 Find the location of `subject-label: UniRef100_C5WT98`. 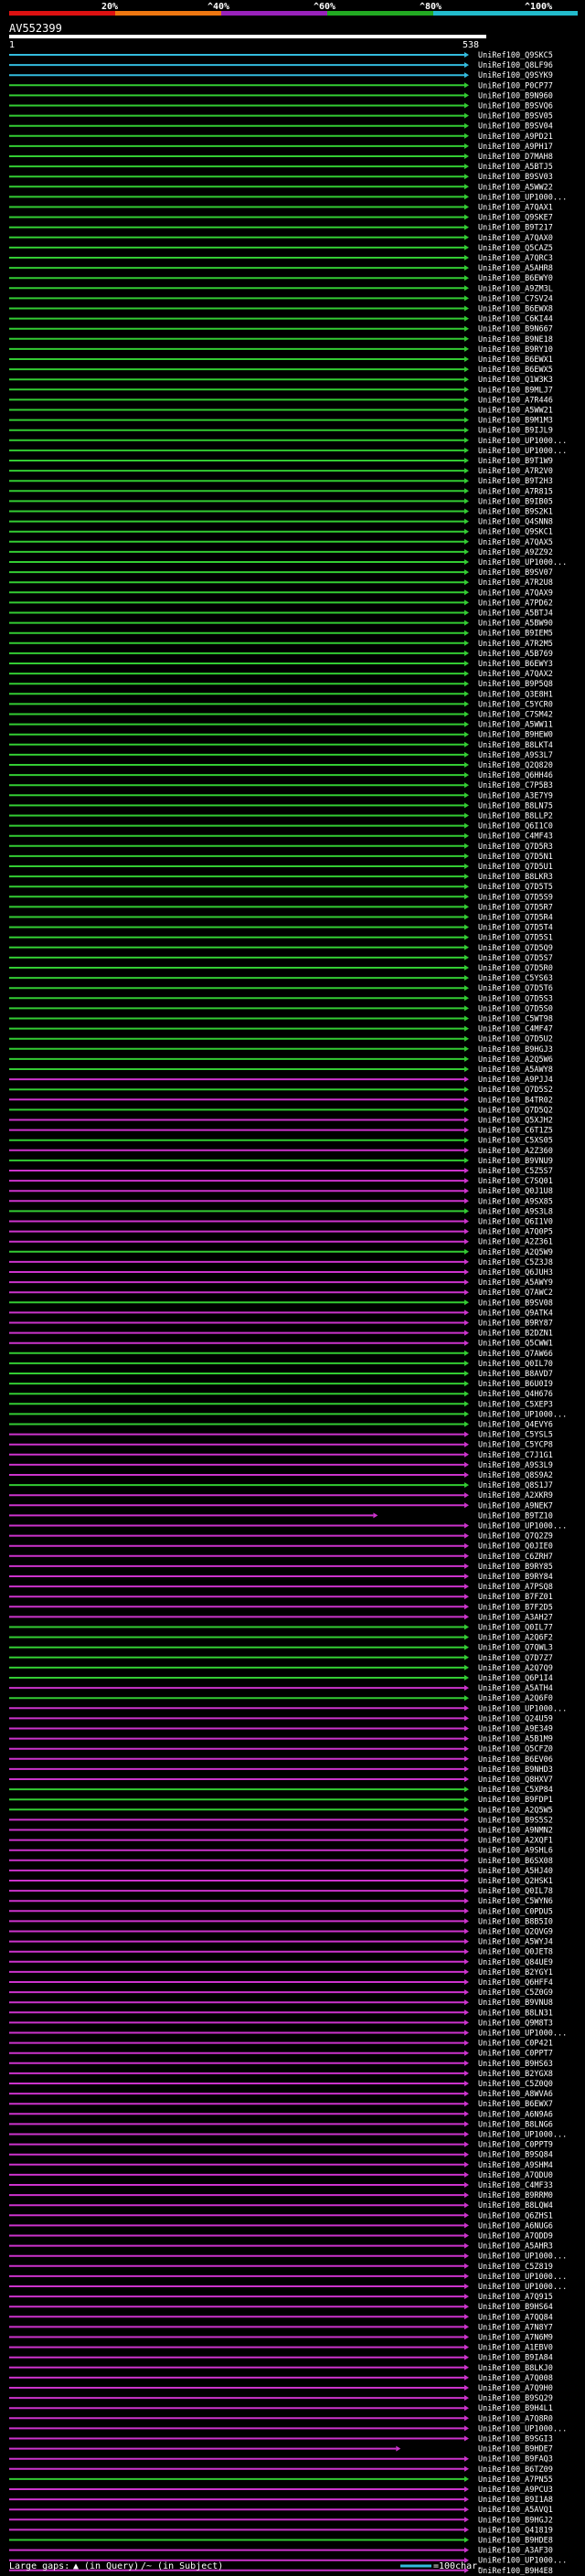

subject-label: UniRef100_C5WT98 is located at coordinates (515, 1019).